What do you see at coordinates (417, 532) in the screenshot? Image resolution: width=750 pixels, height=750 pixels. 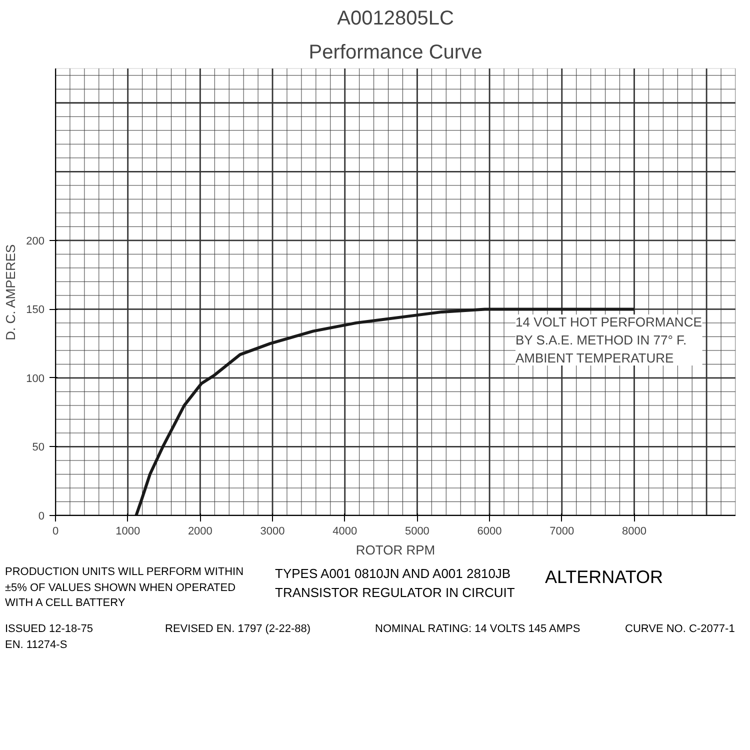 I see `x-tick-label: 5000` at bounding box center [417, 532].